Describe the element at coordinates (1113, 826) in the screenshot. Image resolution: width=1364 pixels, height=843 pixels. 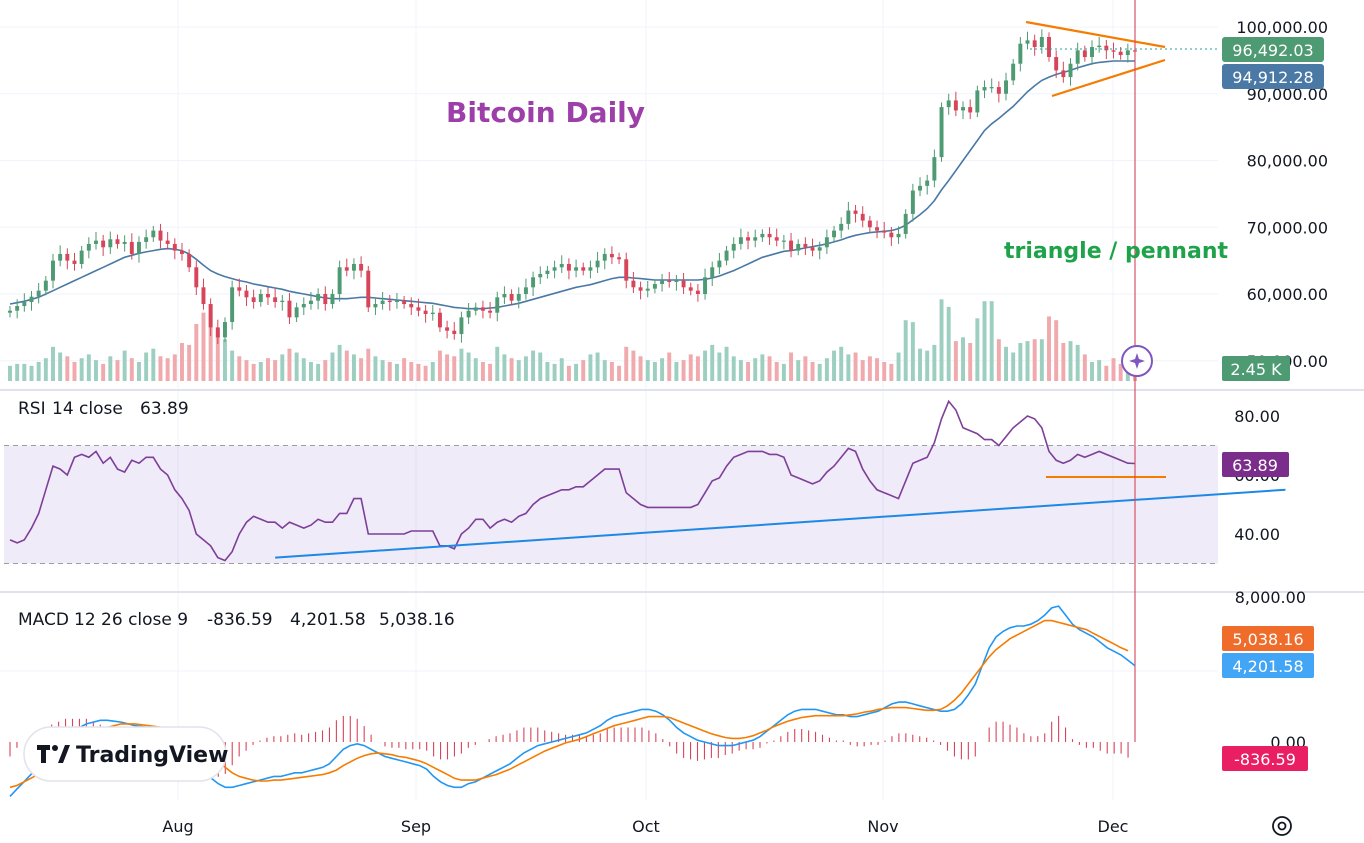
I see `date-label: Dec` at that location.